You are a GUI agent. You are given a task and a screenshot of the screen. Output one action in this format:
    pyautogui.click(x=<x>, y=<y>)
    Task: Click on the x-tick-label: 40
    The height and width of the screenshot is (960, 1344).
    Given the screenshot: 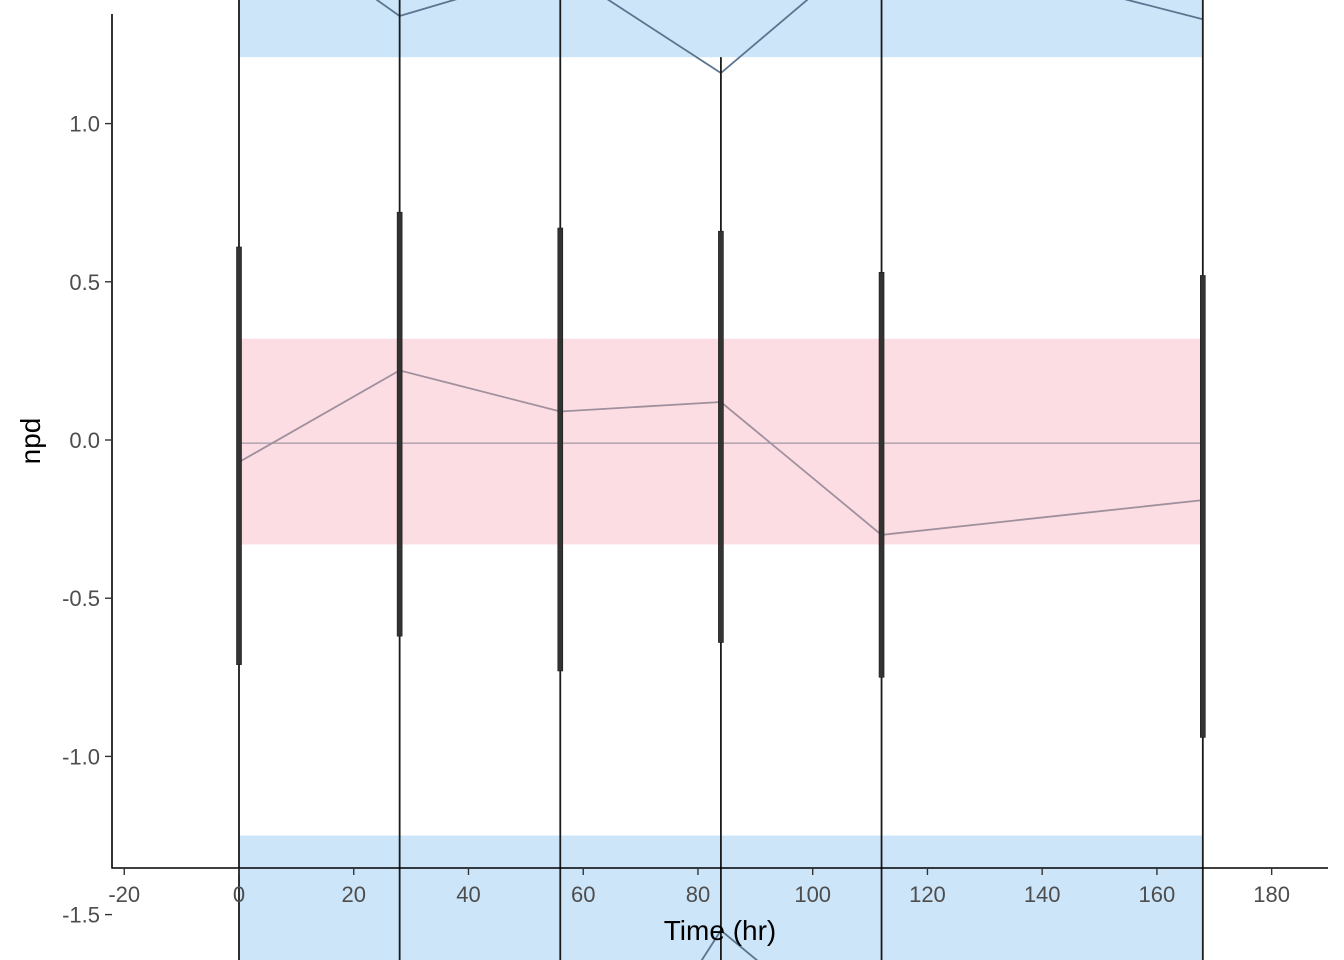 What is the action you would take?
    pyautogui.click(x=468, y=894)
    